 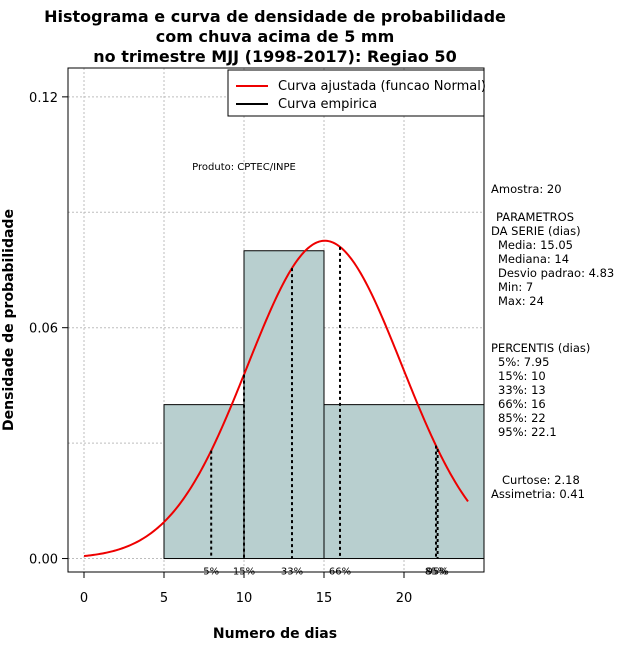 I want to click on x-axis-ticks: 0 5 10 15 20, so click(x=246, y=589).